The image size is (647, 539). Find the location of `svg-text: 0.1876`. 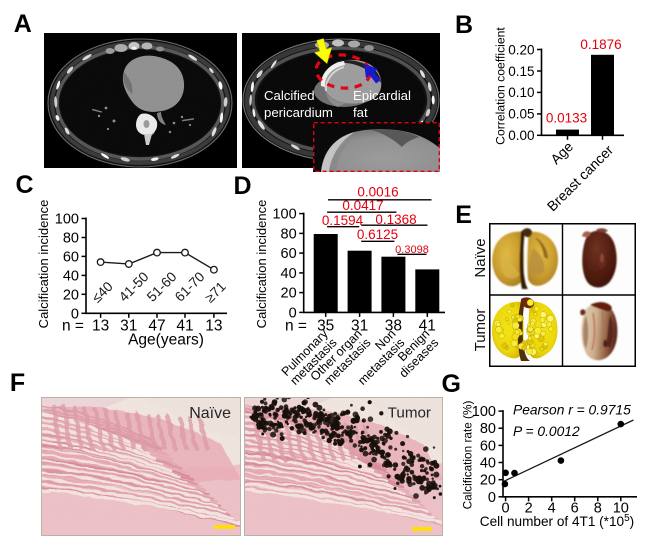

svg-text: 0.1876 is located at coordinates (600, 44).